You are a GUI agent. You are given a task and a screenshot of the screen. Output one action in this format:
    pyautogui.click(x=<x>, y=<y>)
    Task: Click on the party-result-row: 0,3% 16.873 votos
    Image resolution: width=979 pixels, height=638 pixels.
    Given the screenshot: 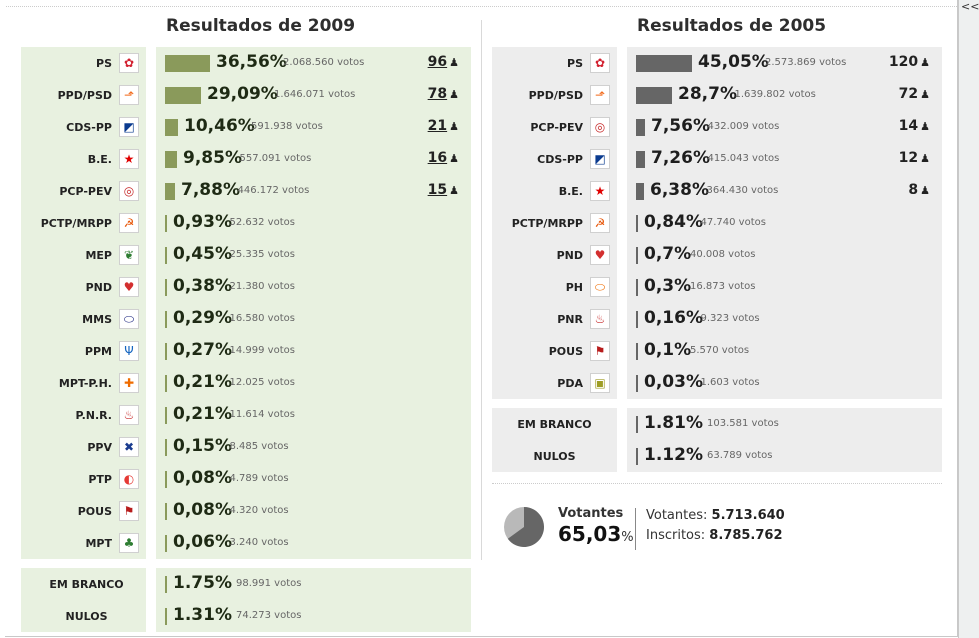 What is the action you would take?
    pyautogui.click(x=784, y=287)
    